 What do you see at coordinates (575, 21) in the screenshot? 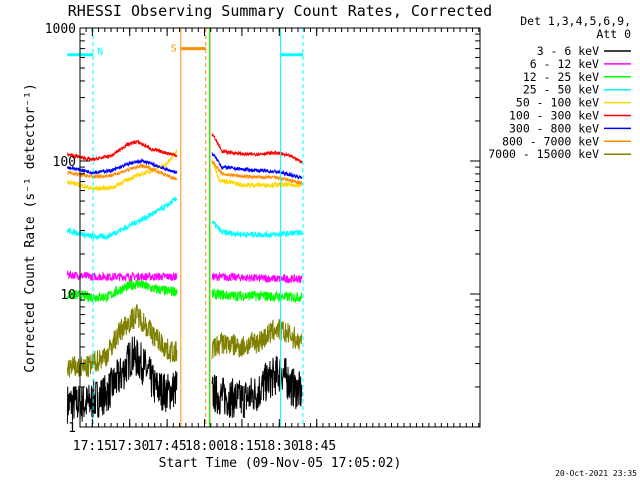
I see `legend-header-detectors: Det 1,3,4,5,6,9,` at bounding box center [575, 21].